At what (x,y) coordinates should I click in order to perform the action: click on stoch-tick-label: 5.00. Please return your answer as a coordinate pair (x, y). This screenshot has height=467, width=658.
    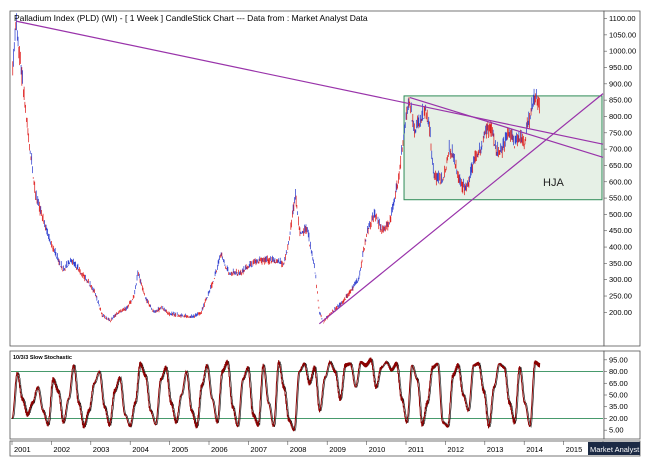
    Looking at the image, I should click on (616, 430).